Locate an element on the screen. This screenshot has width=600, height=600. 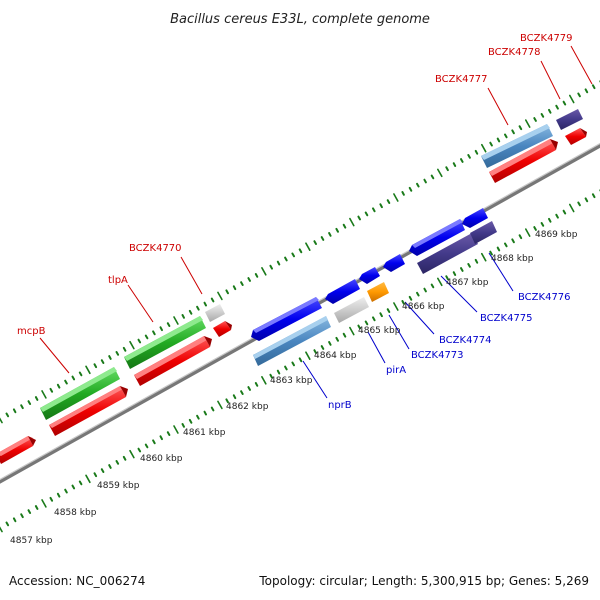
gene-label-forward: BCZK4777 is located at coordinates (461, 79).